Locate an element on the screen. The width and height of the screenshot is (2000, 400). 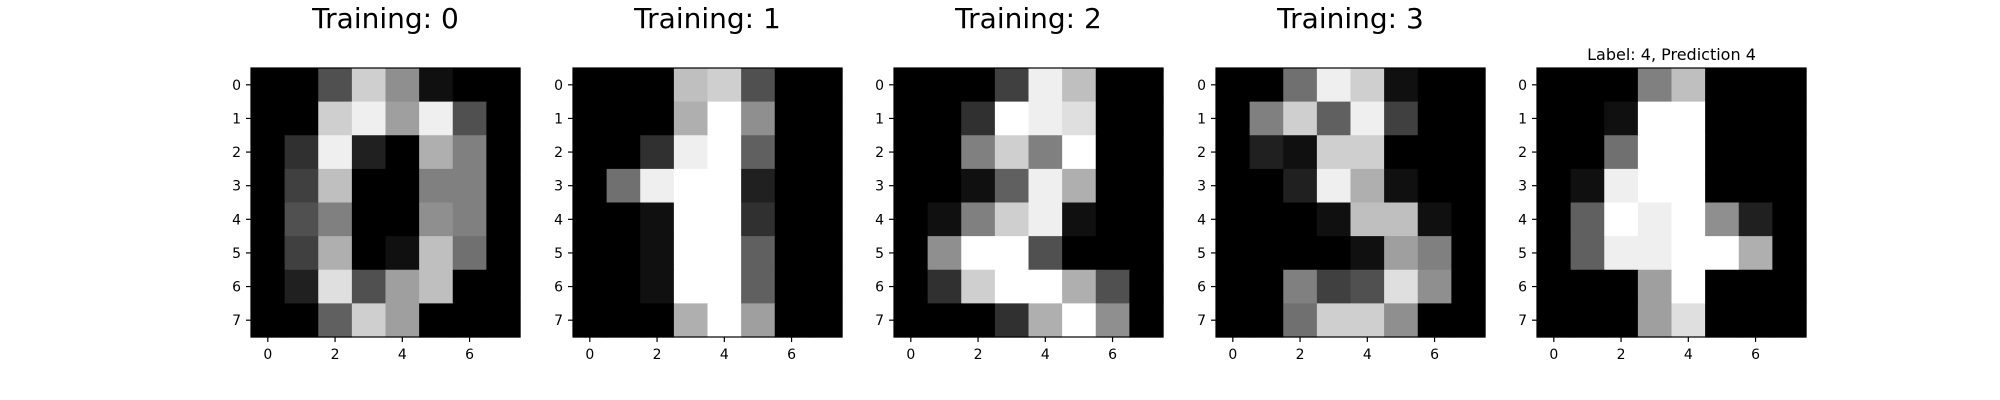
x-tick-label: 4 is located at coordinates (1367, 355).